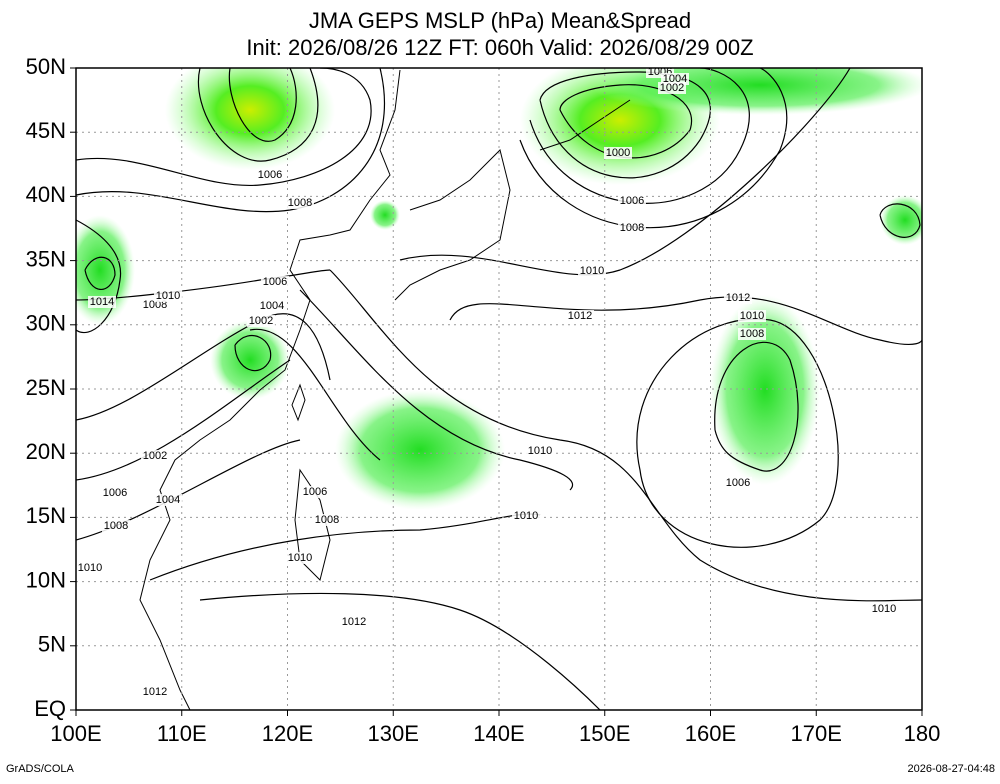 The width and height of the screenshot is (1000, 784). I want to click on title: JMA GEPS MSLP (hPa) Mean&Spread, so click(500, 20).